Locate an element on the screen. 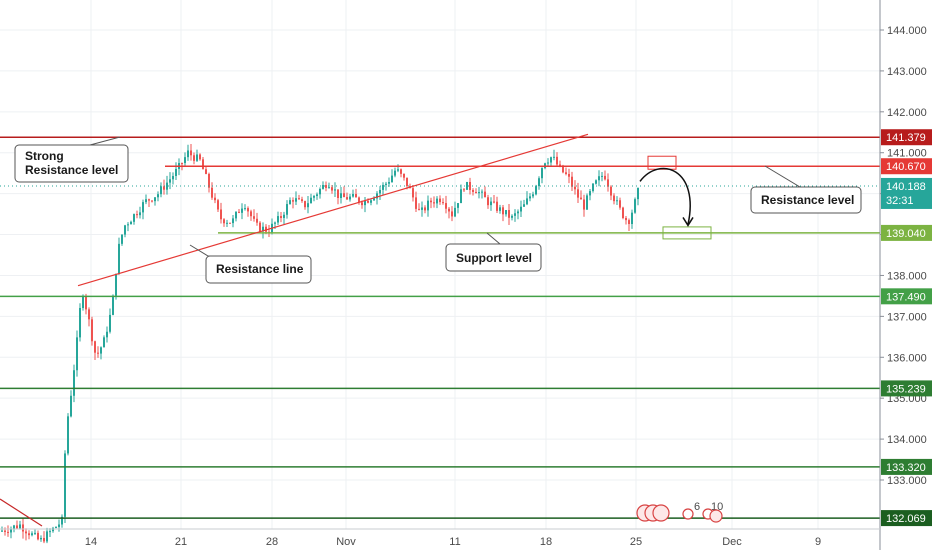 The width and height of the screenshot is (932, 550). x-tick-label: 28 is located at coordinates (272, 542).